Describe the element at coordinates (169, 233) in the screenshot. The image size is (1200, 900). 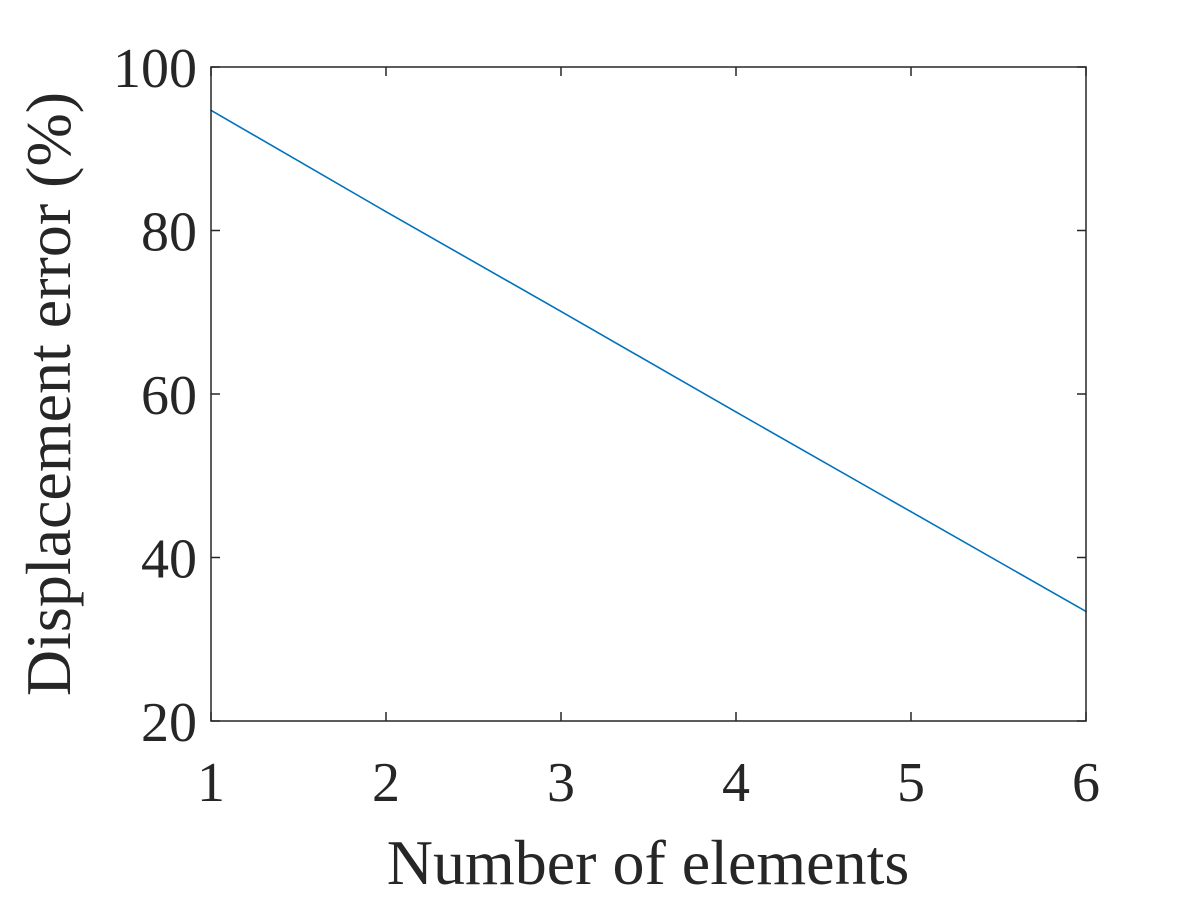
I see `y-tick-label: 80` at that location.